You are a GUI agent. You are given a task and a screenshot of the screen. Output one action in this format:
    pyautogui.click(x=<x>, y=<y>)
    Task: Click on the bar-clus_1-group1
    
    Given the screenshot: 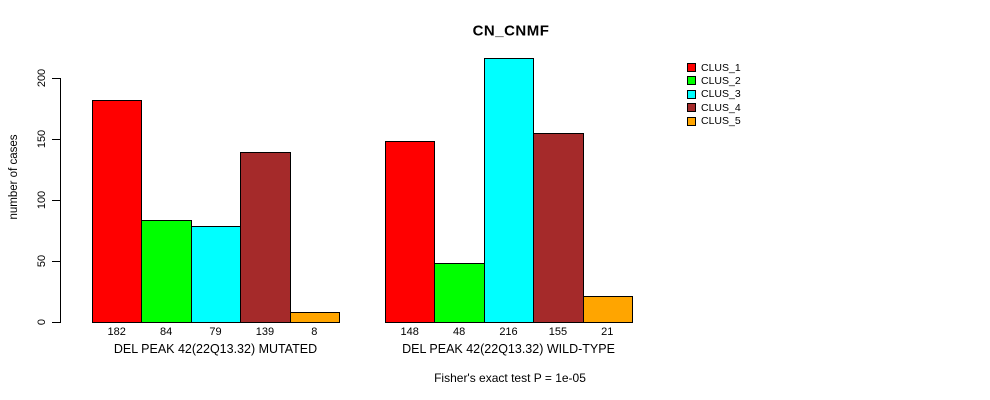 What is the action you would take?
    pyautogui.click(x=117, y=211)
    